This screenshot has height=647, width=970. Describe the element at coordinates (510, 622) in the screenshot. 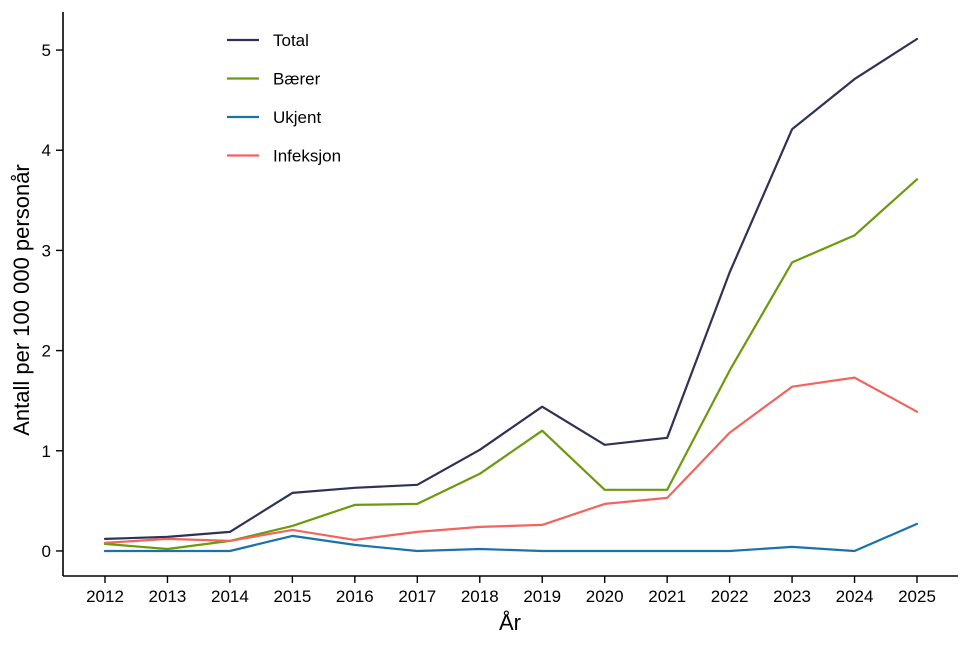

I see `x-axis-title: År` at that location.